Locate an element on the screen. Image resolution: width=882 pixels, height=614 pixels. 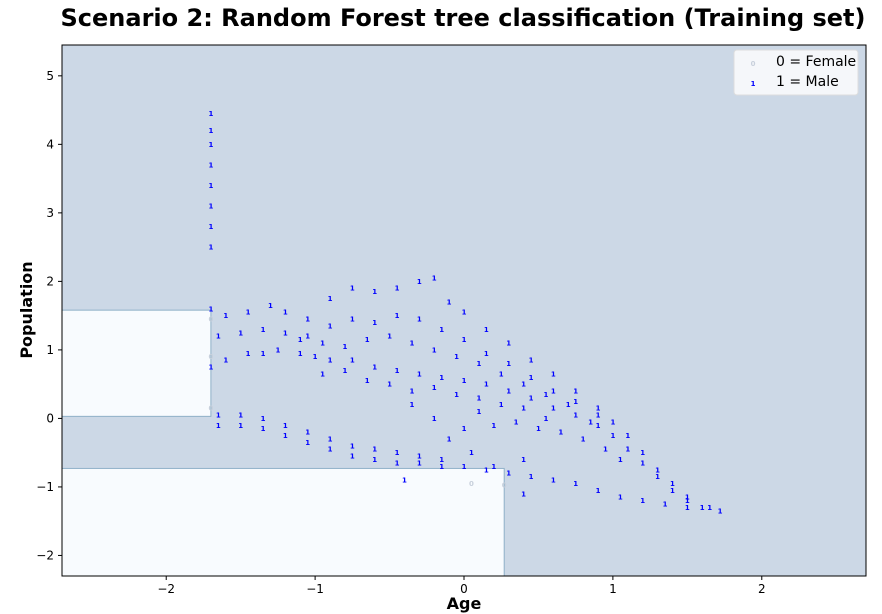
y-tick-label: 0 is located at coordinates (50, 418).